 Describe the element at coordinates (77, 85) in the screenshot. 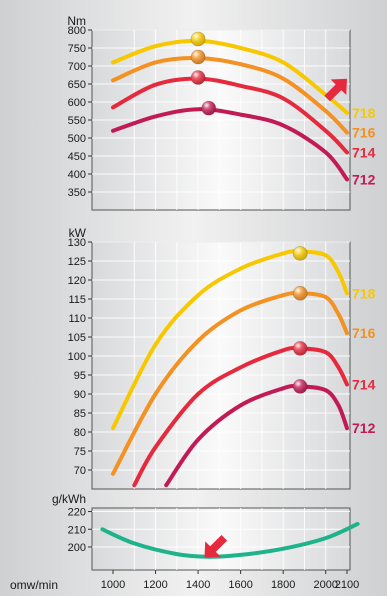

I see `y-tick-label: 650` at that location.